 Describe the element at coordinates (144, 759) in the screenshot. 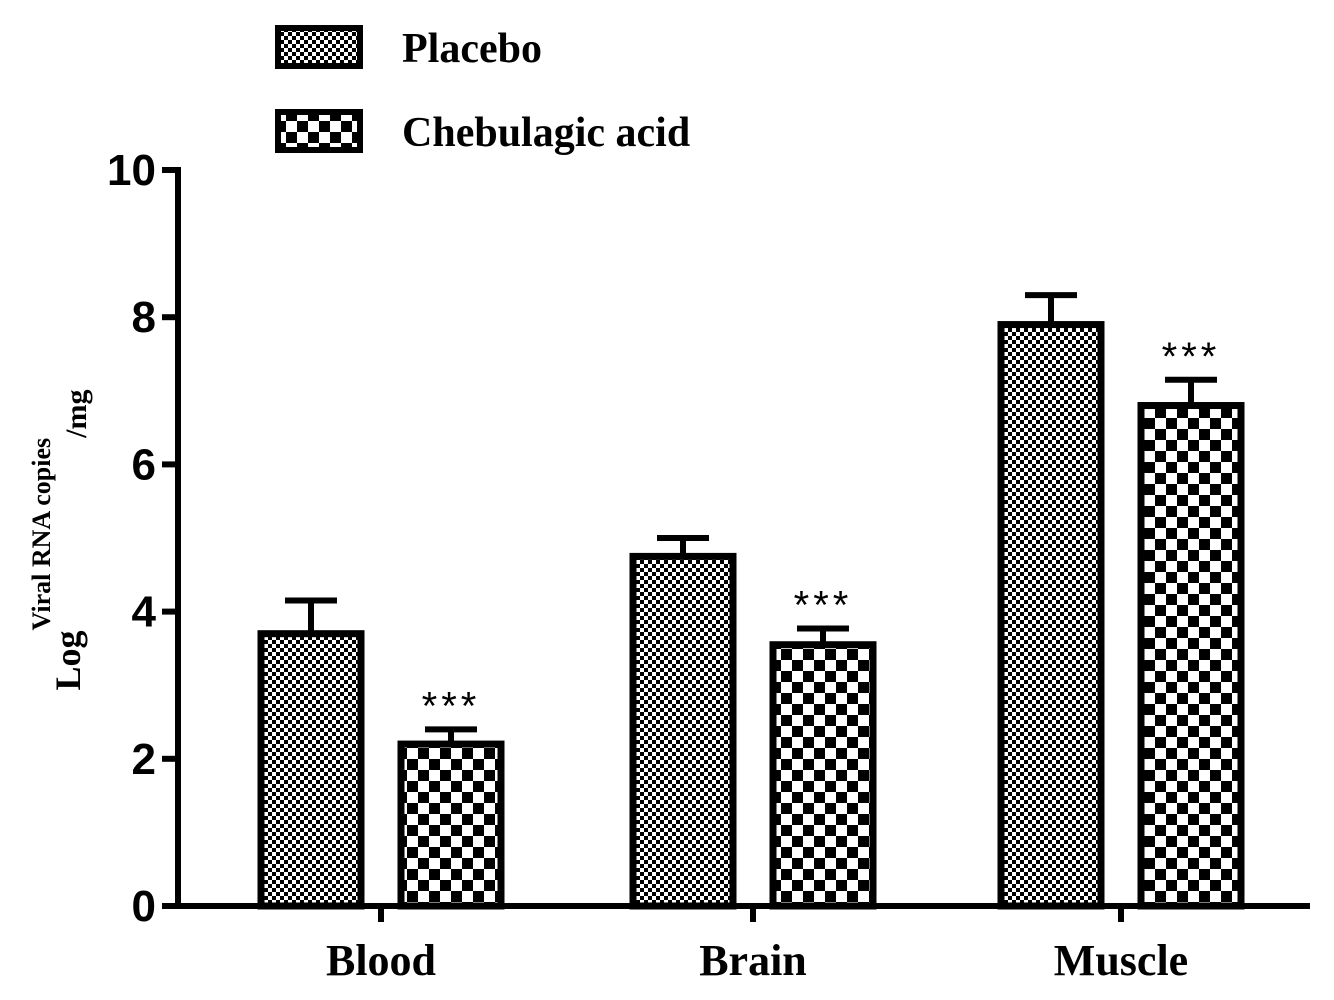

I see `y-tick-label-1: 2` at that location.